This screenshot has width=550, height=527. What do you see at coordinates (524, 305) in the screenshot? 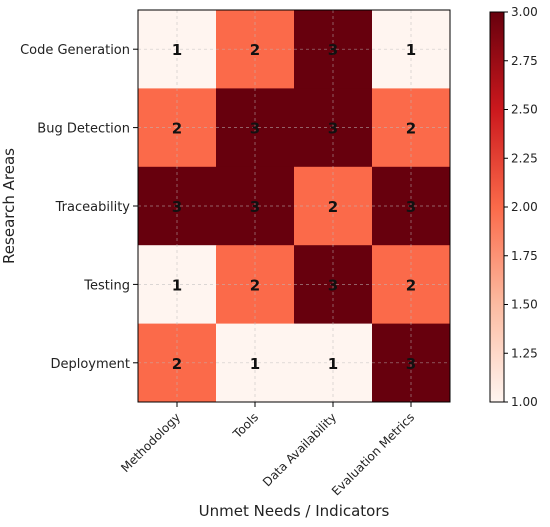
I see `colorbar-tick-label: 1.50` at bounding box center [524, 305].